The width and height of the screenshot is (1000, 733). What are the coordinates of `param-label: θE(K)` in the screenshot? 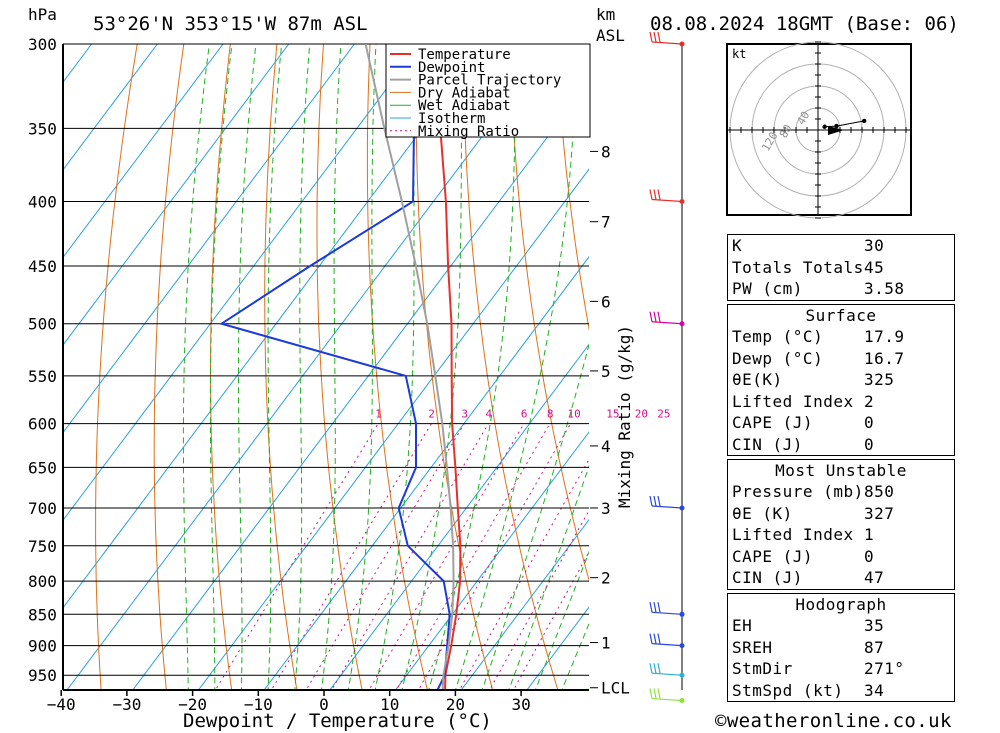 It's located at (757, 379).